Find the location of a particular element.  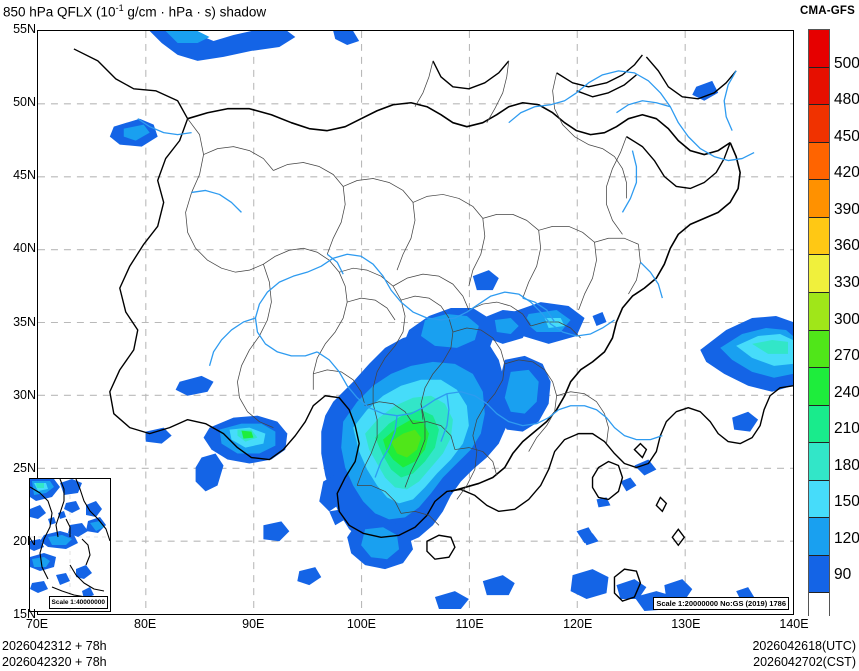

qflx-yangtze is located at coordinates (501, 307).